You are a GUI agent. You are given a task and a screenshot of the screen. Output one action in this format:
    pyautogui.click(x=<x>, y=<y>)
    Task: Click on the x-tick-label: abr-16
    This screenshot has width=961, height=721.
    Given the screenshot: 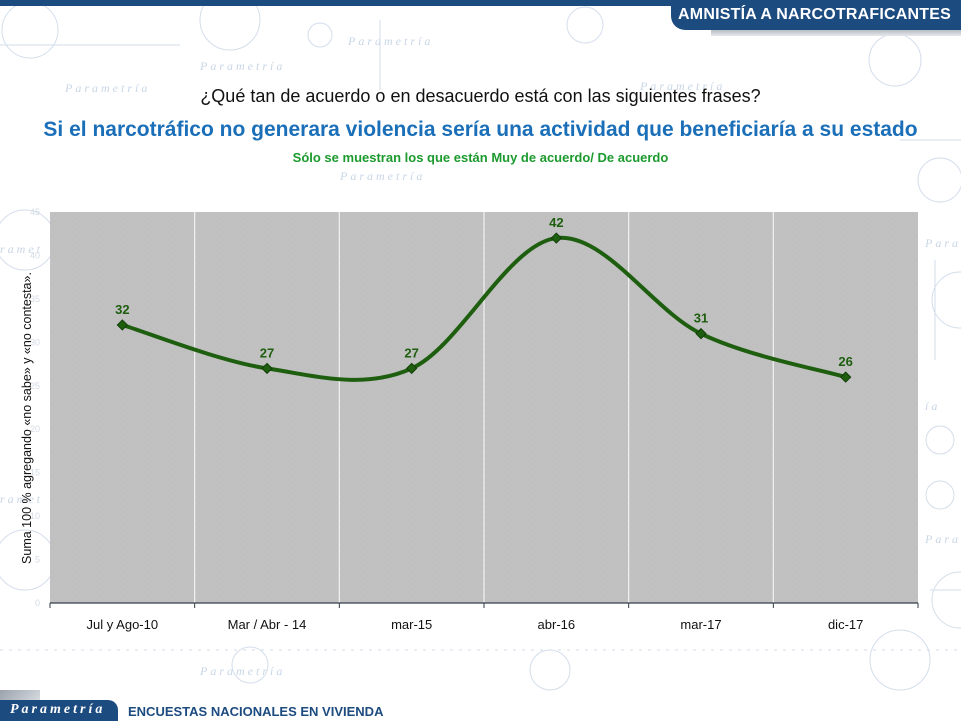 What is the action you would take?
    pyautogui.click(x=557, y=624)
    